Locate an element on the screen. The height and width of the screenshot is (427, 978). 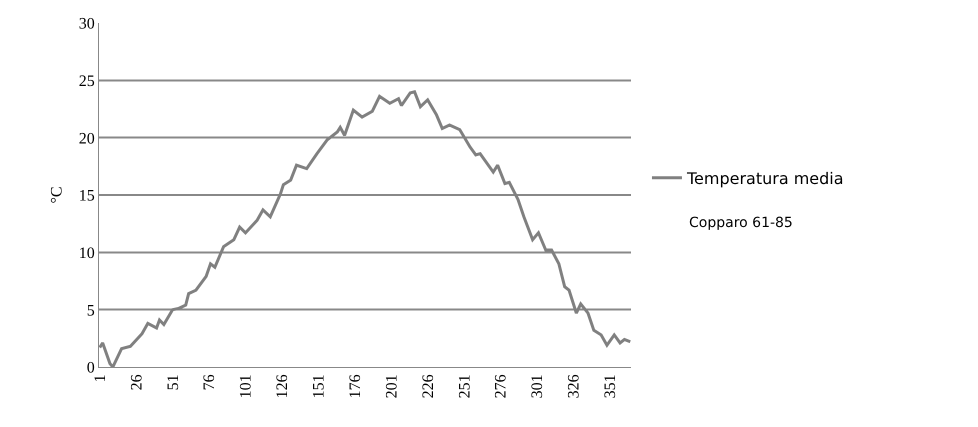
x-tick-label: 326 is located at coordinates (574, 386).